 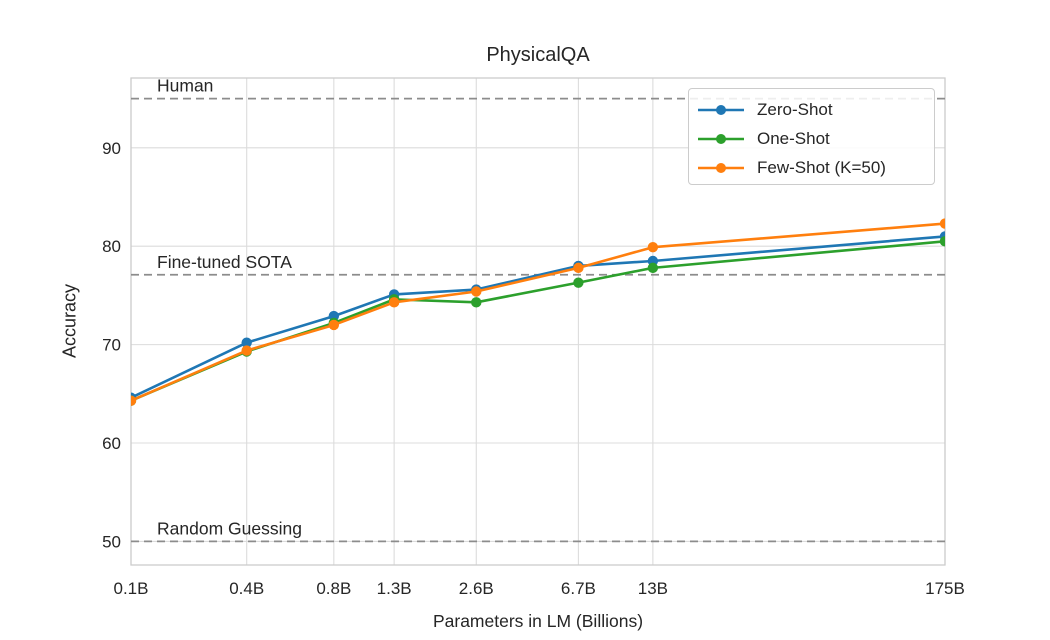 What do you see at coordinates (793, 138) in the screenshot?
I see `legend-label-one-shot: One-Shot` at bounding box center [793, 138].